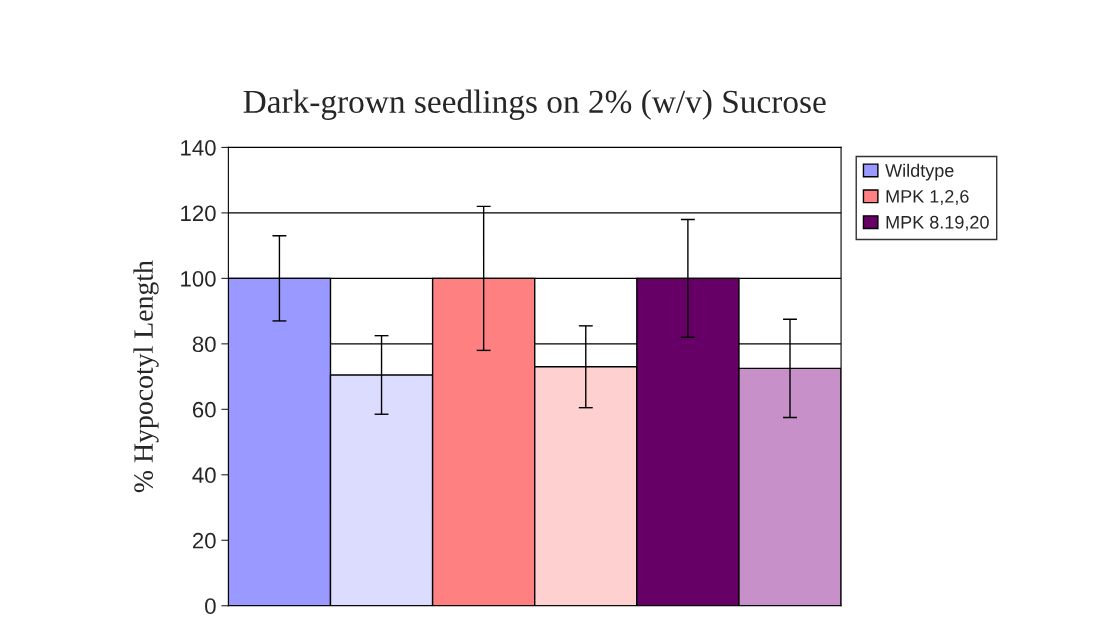 This screenshot has height=641, width=1114. Describe the element at coordinates (204, 475) in the screenshot. I see `y-tick-label: 40` at that location.